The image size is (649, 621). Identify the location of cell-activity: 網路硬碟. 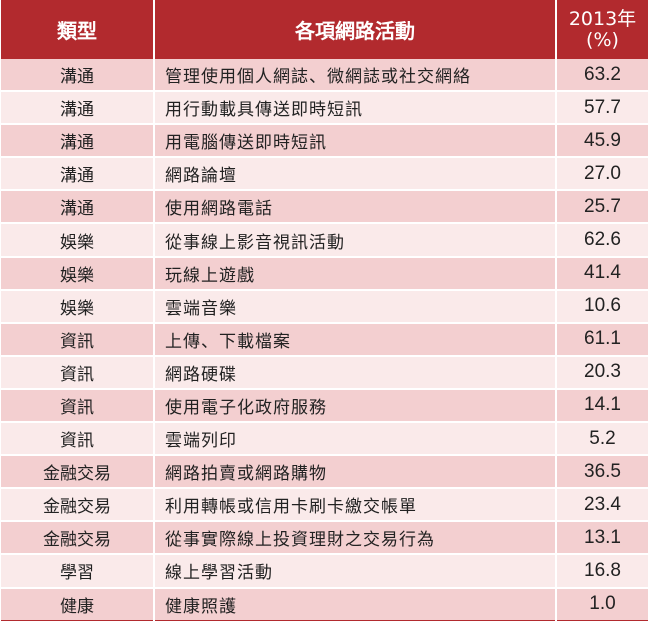
(355, 372).